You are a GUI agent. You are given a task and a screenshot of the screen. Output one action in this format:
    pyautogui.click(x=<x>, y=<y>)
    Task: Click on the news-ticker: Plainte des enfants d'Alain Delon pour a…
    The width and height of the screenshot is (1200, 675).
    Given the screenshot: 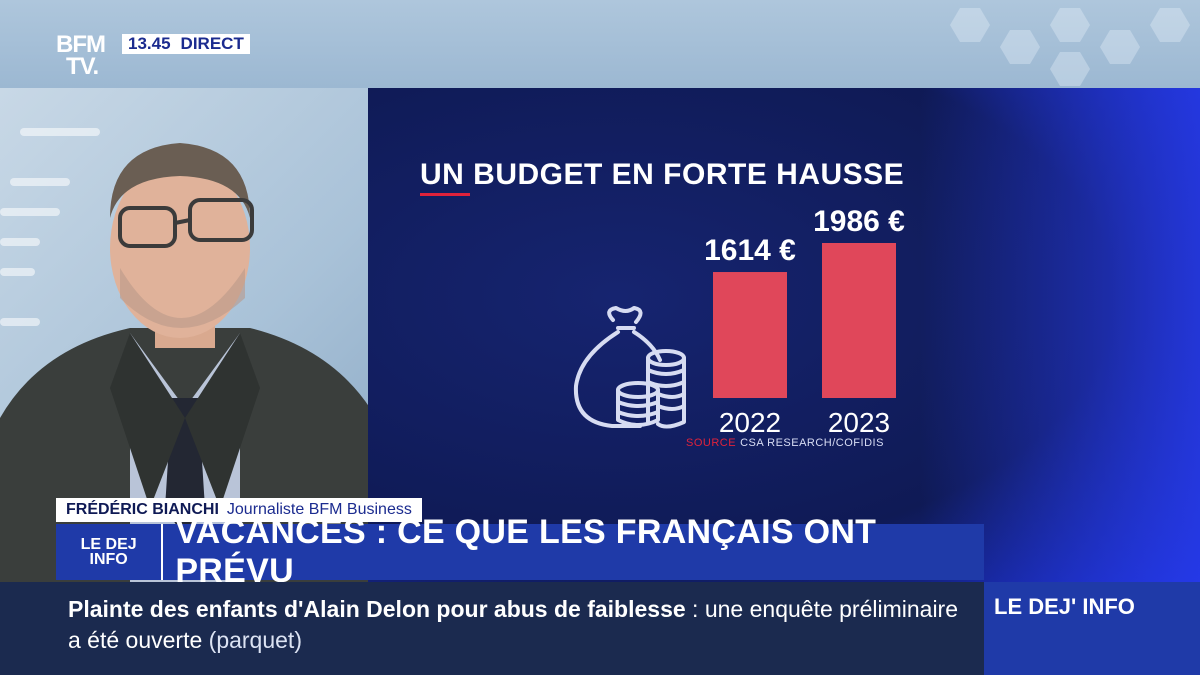 What is the action you would take?
    pyautogui.click(x=492, y=628)
    